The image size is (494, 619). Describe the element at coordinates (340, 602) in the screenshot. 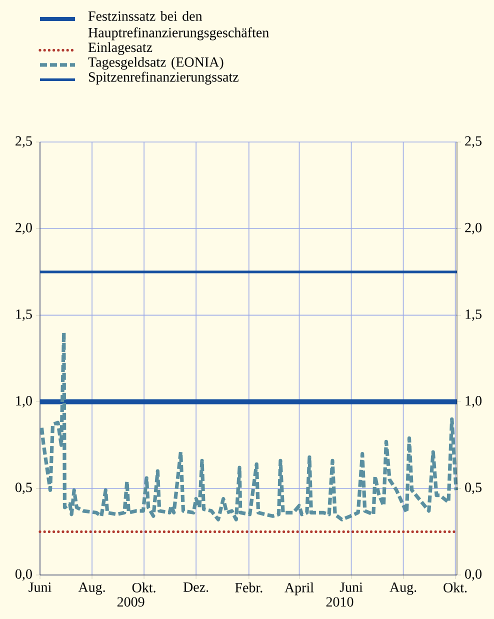

I see `text: 2010` at that location.